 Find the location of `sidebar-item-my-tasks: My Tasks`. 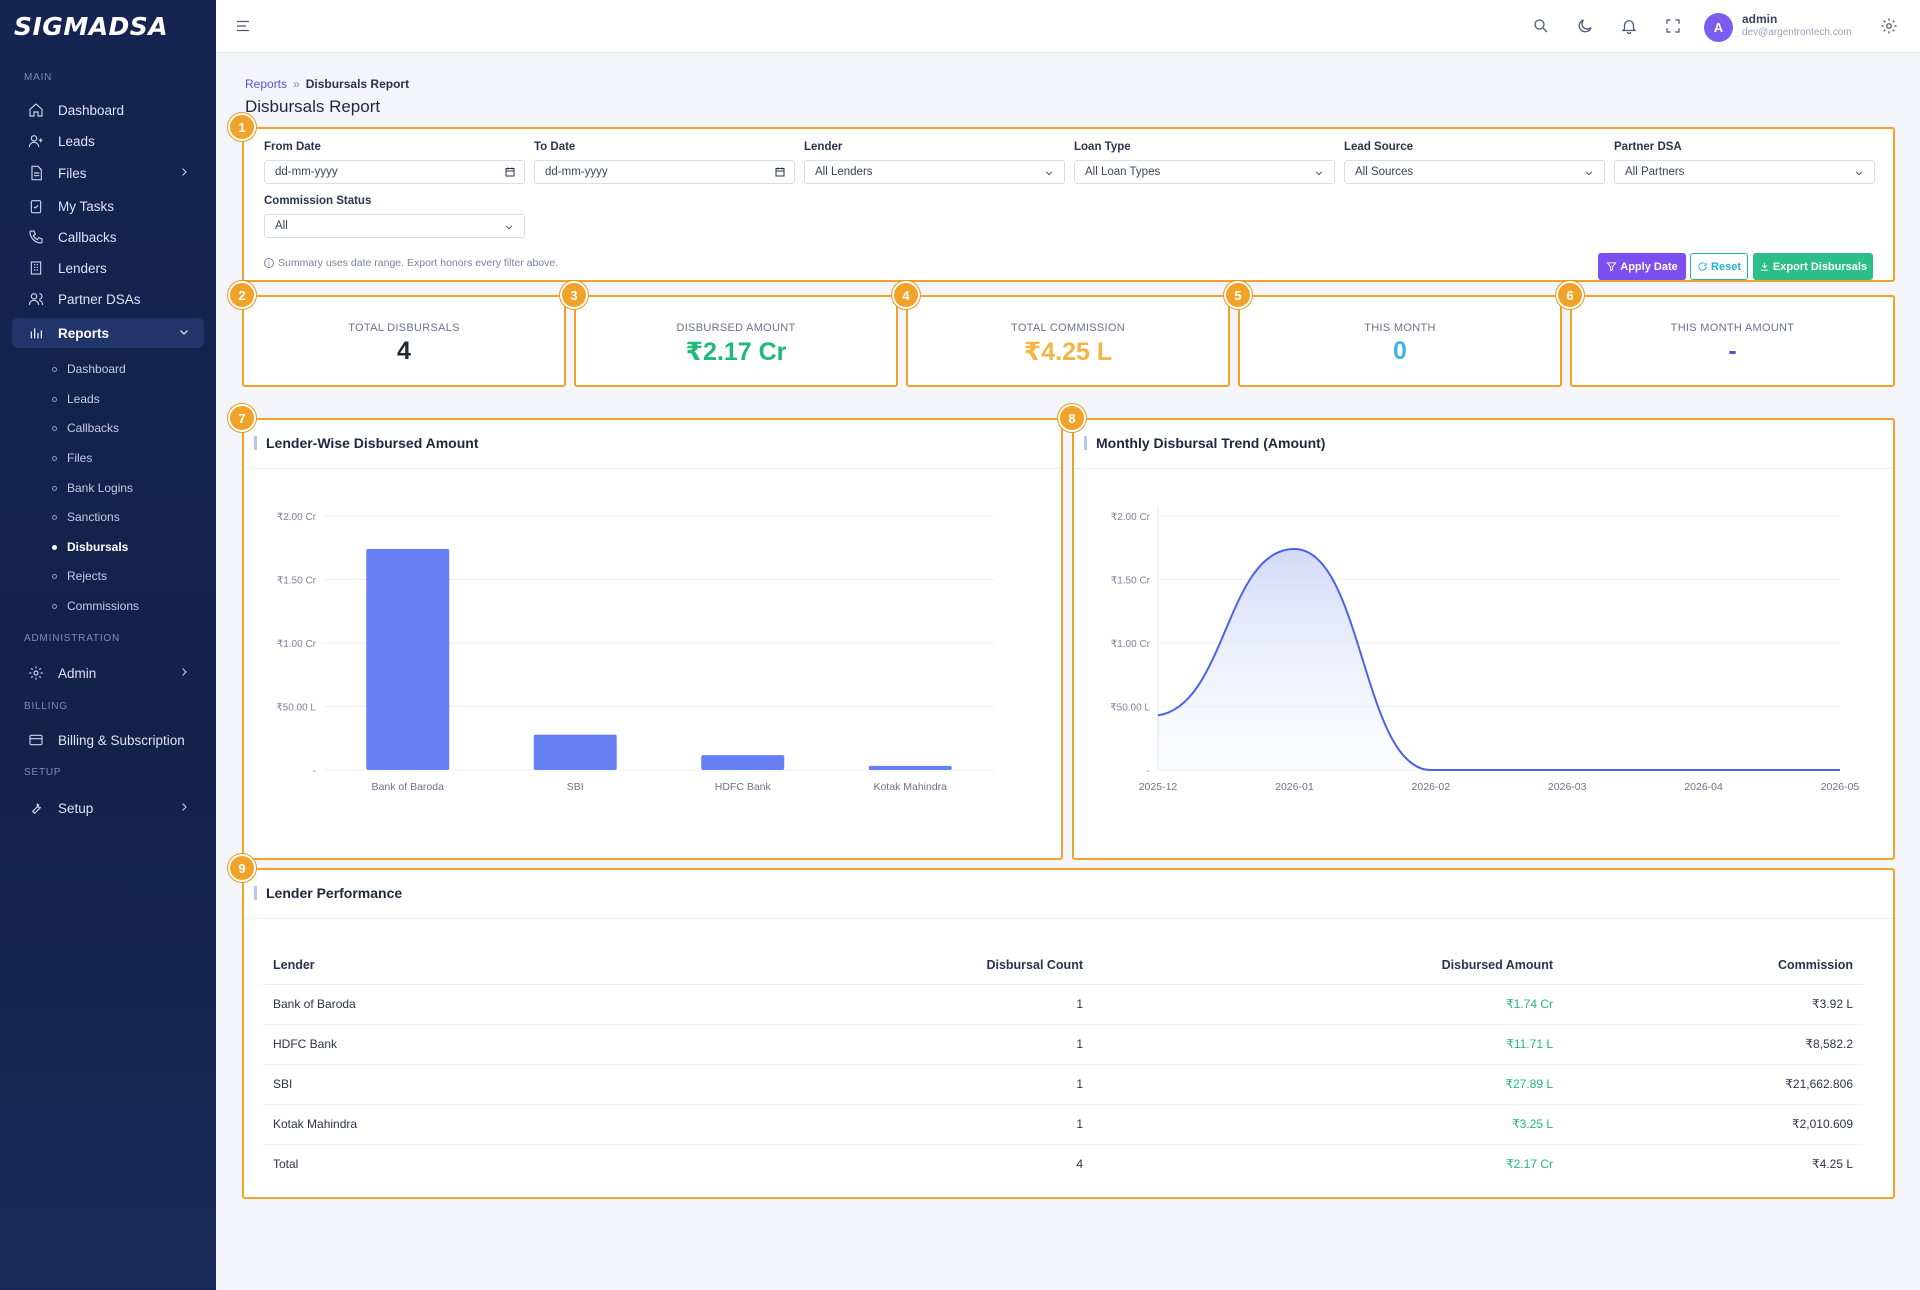

sidebar-item-my-tasks: My Tasks is located at coordinates (108, 206).